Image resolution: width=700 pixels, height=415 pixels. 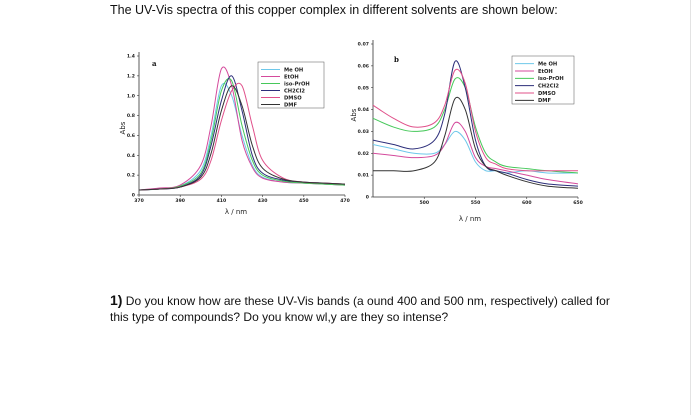 I want to click on y-tick-label: 0.05, so click(x=363, y=88).